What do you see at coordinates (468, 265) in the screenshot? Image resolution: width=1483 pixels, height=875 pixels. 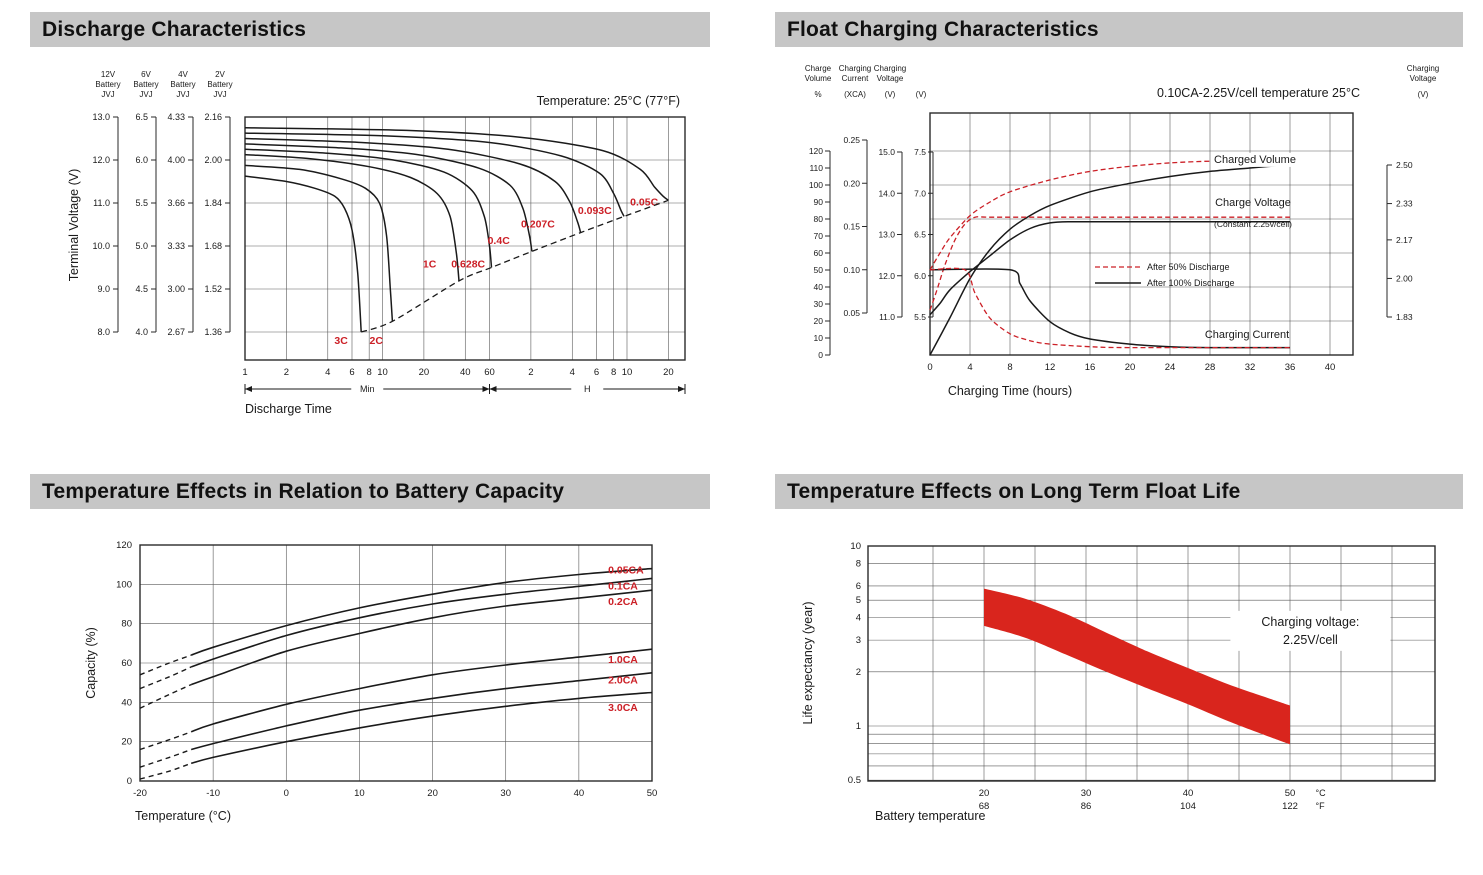 I see `svg-text: 0.628C` at bounding box center [468, 265].